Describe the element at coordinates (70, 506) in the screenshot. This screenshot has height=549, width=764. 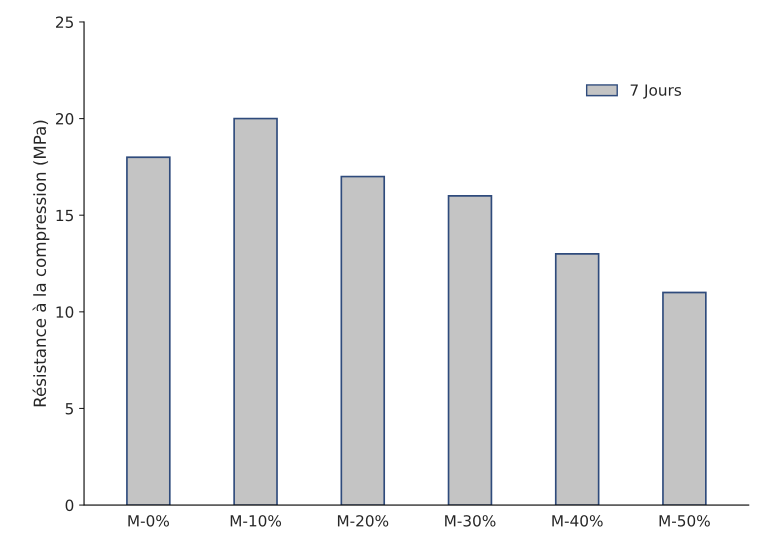
I see `y-tick-label: 0` at that location.